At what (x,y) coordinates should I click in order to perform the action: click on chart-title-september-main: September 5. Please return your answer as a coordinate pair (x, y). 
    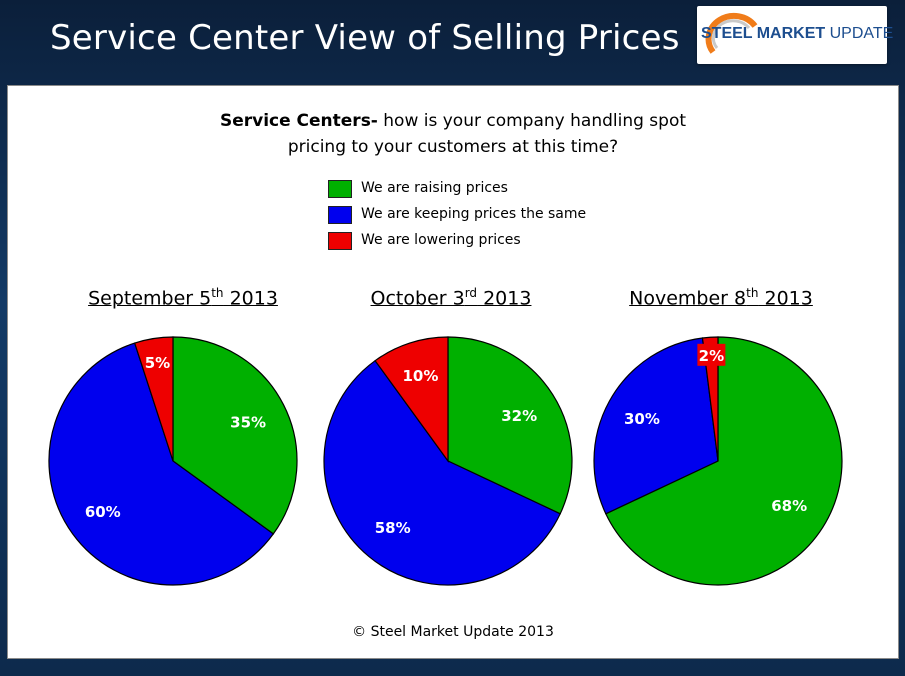
    Looking at the image, I should click on (150, 298).